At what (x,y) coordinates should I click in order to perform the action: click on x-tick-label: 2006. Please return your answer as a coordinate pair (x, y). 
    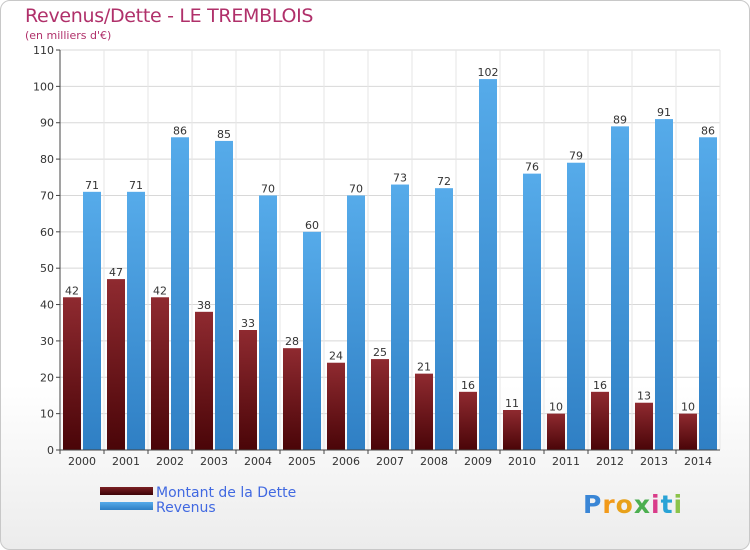
    Looking at the image, I should click on (346, 461).